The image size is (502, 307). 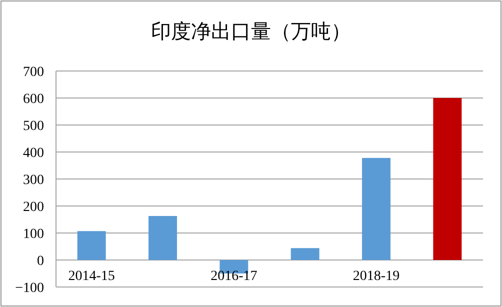 What do you see at coordinates (33, 99) in the screenshot?
I see `y-tick-label: 600` at bounding box center [33, 99].